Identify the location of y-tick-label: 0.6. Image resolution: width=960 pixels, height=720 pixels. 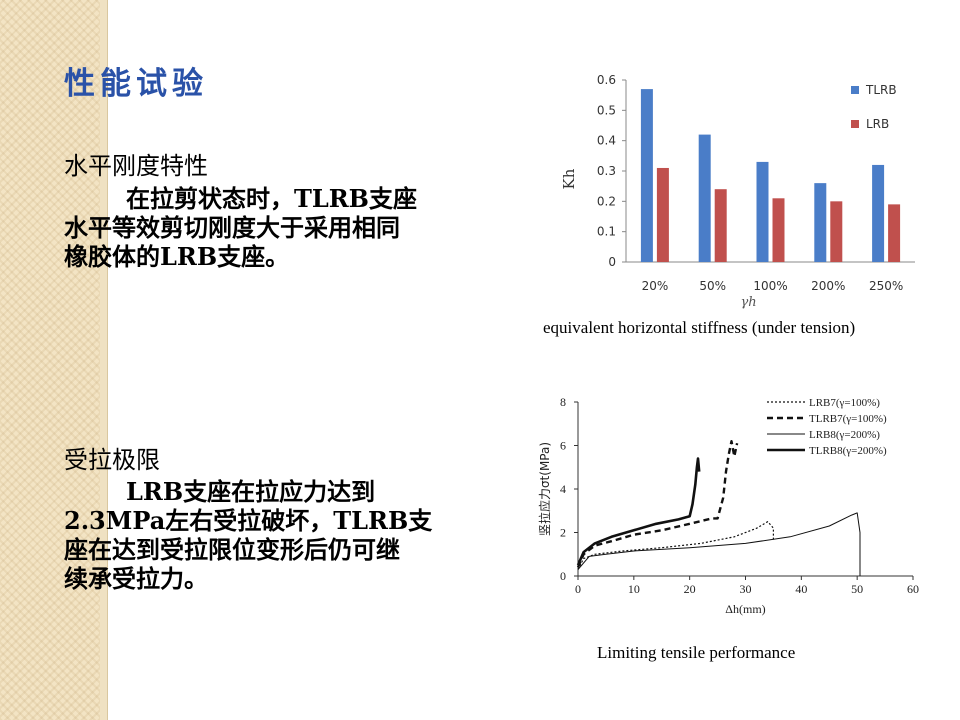
(606, 80).